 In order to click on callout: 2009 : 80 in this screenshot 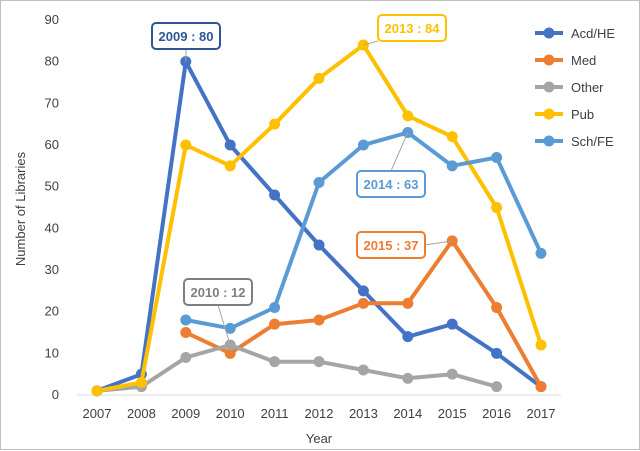, I will do `click(186, 42)`.